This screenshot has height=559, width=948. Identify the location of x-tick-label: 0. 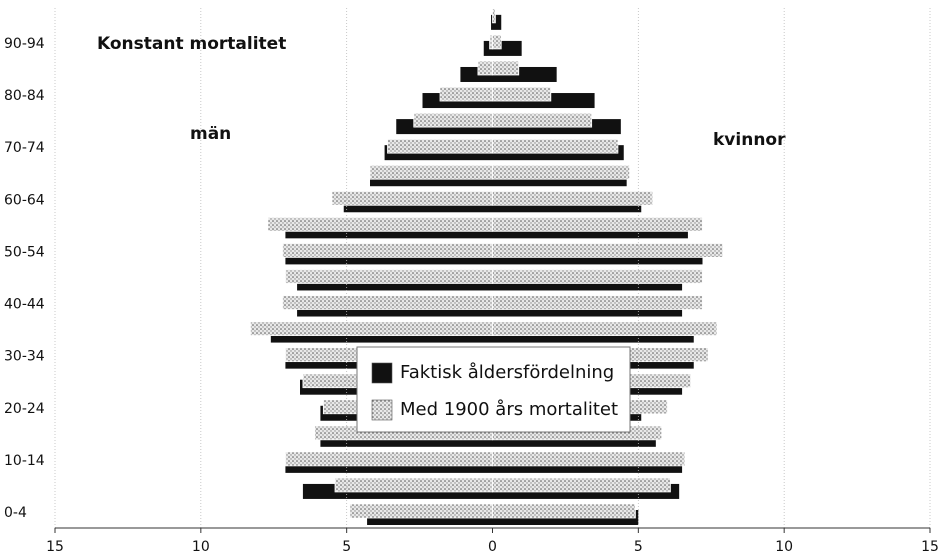
(492, 547).